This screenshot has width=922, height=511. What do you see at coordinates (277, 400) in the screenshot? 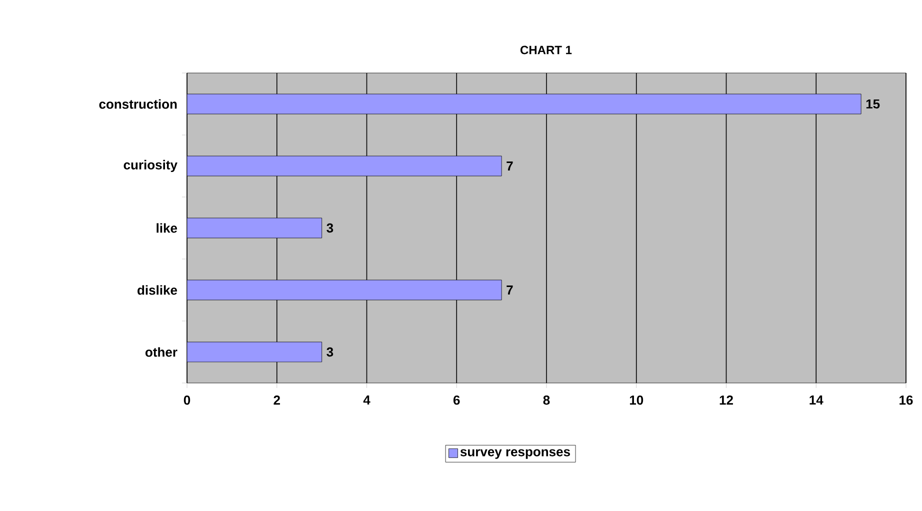
I see `x-tick-label: 2` at bounding box center [277, 400].